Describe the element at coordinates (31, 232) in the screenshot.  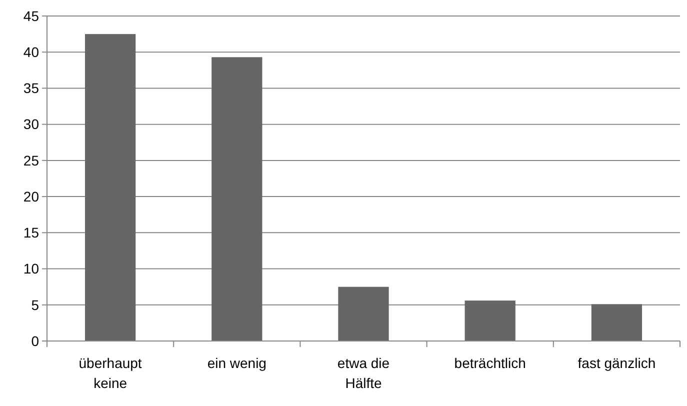
I see `y-tick-label: 15` at that location.